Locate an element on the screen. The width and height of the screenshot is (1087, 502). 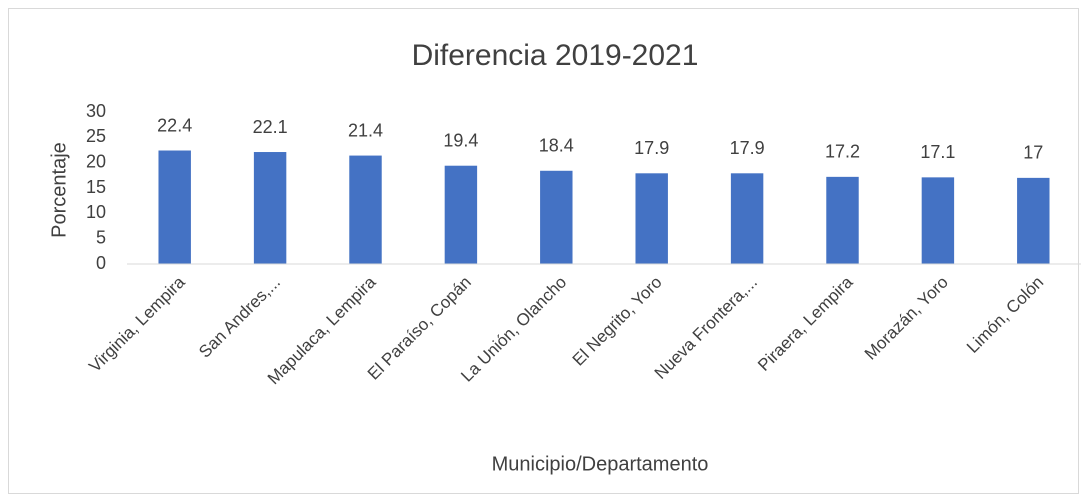
value-label: 21.4 is located at coordinates (365, 130).